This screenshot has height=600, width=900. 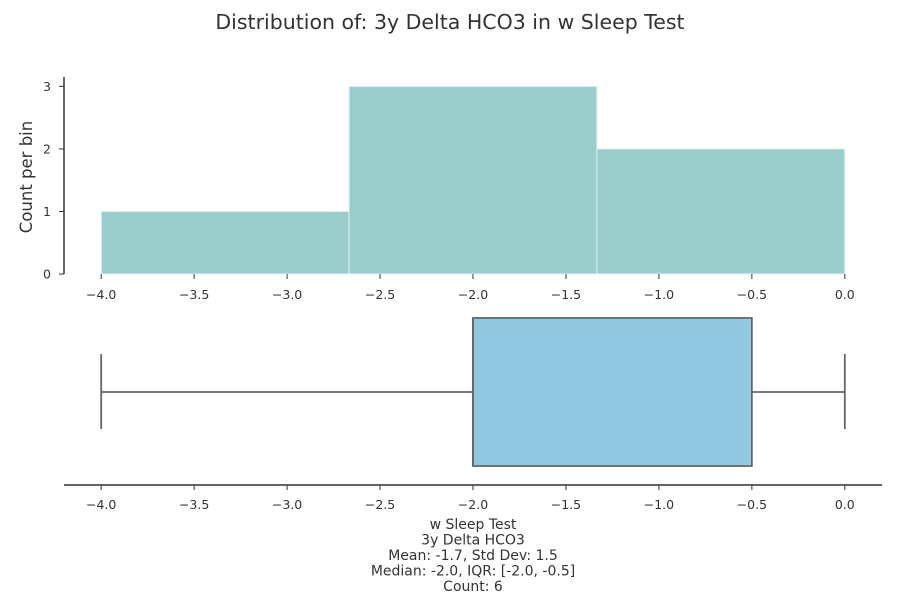 What do you see at coordinates (287, 294) in the screenshot?
I see `hist-x-tick-label: −3.0` at bounding box center [287, 294].